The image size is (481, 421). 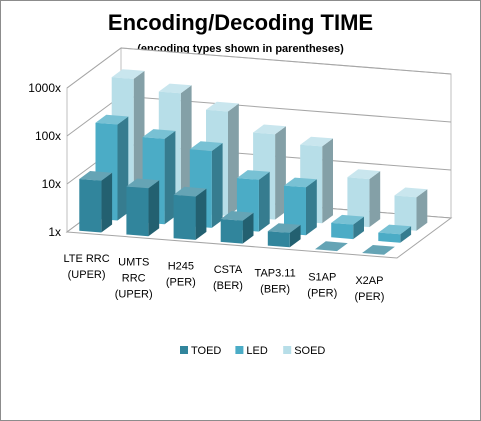 What do you see at coordinates (133, 263) in the screenshot?
I see `category-label: UMTS` at bounding box center [133, 263].